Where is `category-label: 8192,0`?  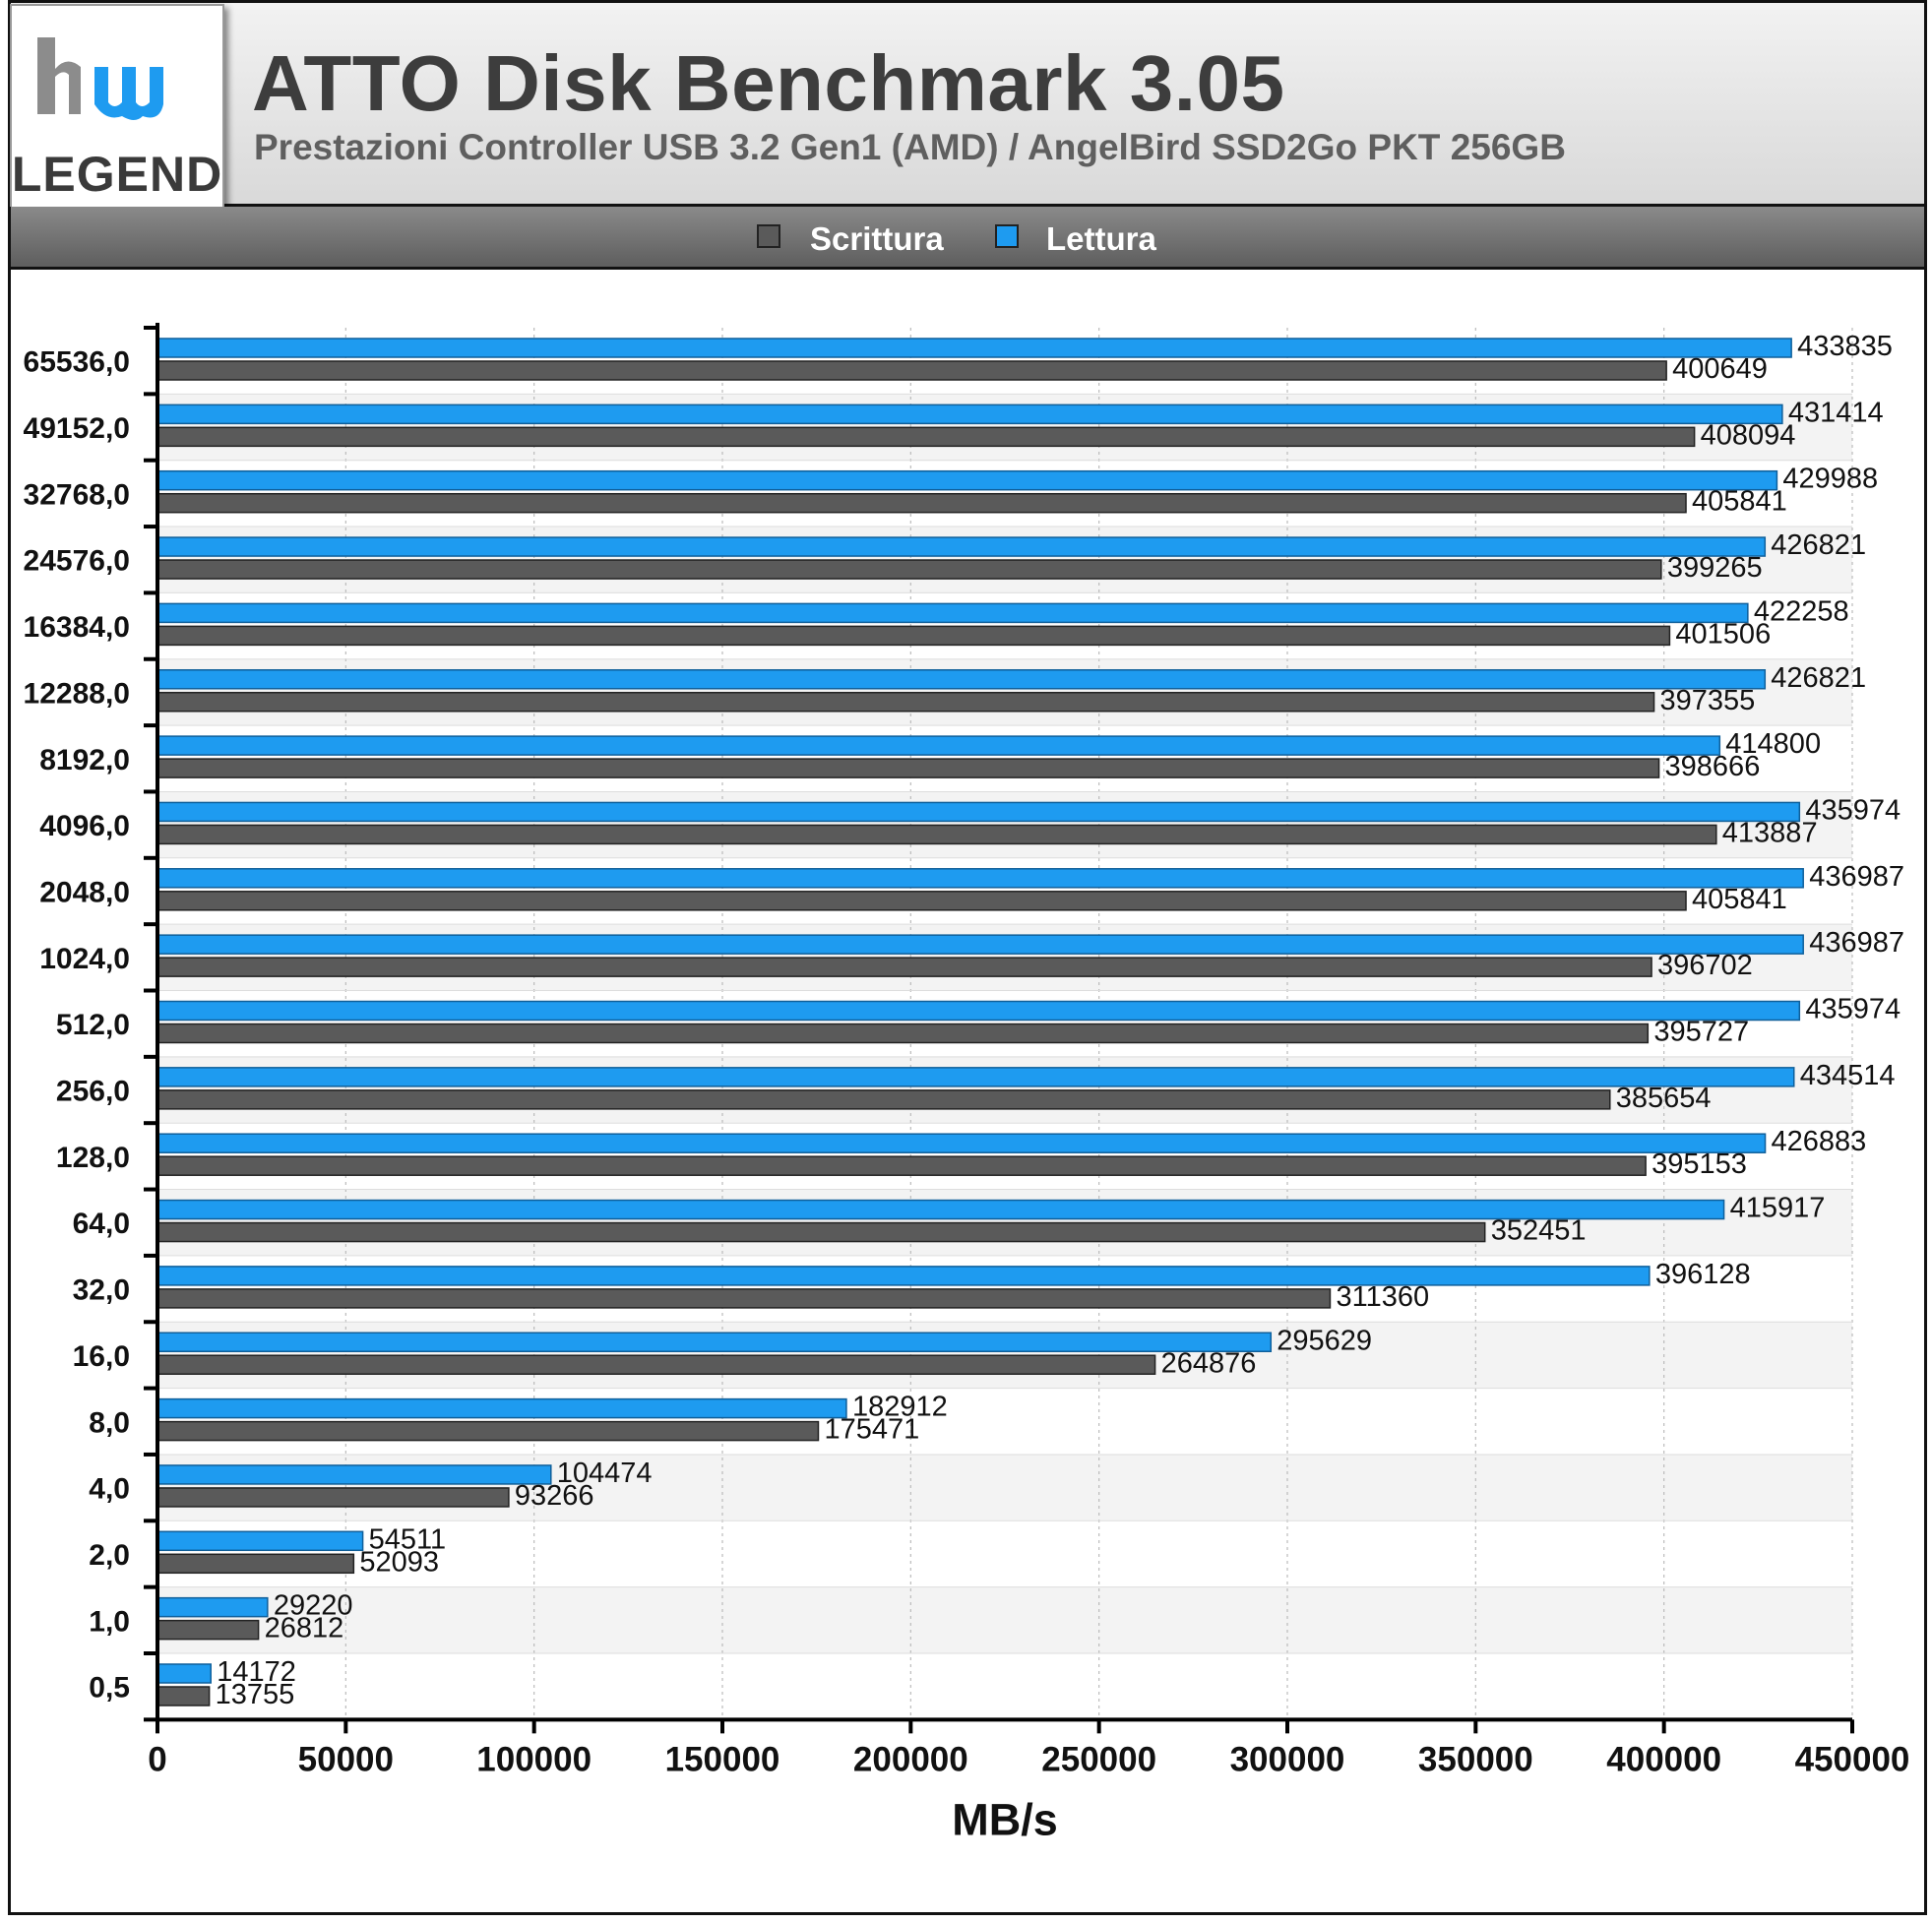
category-label: 8192,0 is located at coordinates (84, 760).